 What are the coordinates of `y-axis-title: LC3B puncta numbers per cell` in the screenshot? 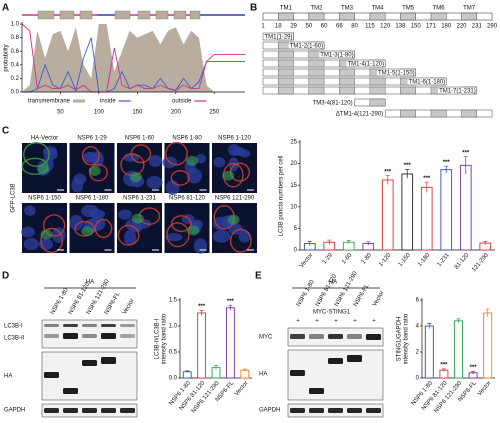 It's located at (282, 196).